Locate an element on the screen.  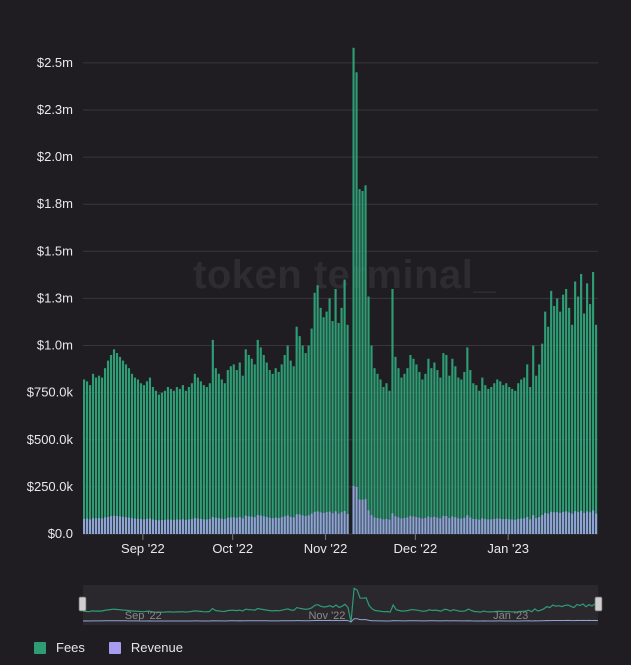
y-tick-label: $2.0m is located at coordinates (55, 156).